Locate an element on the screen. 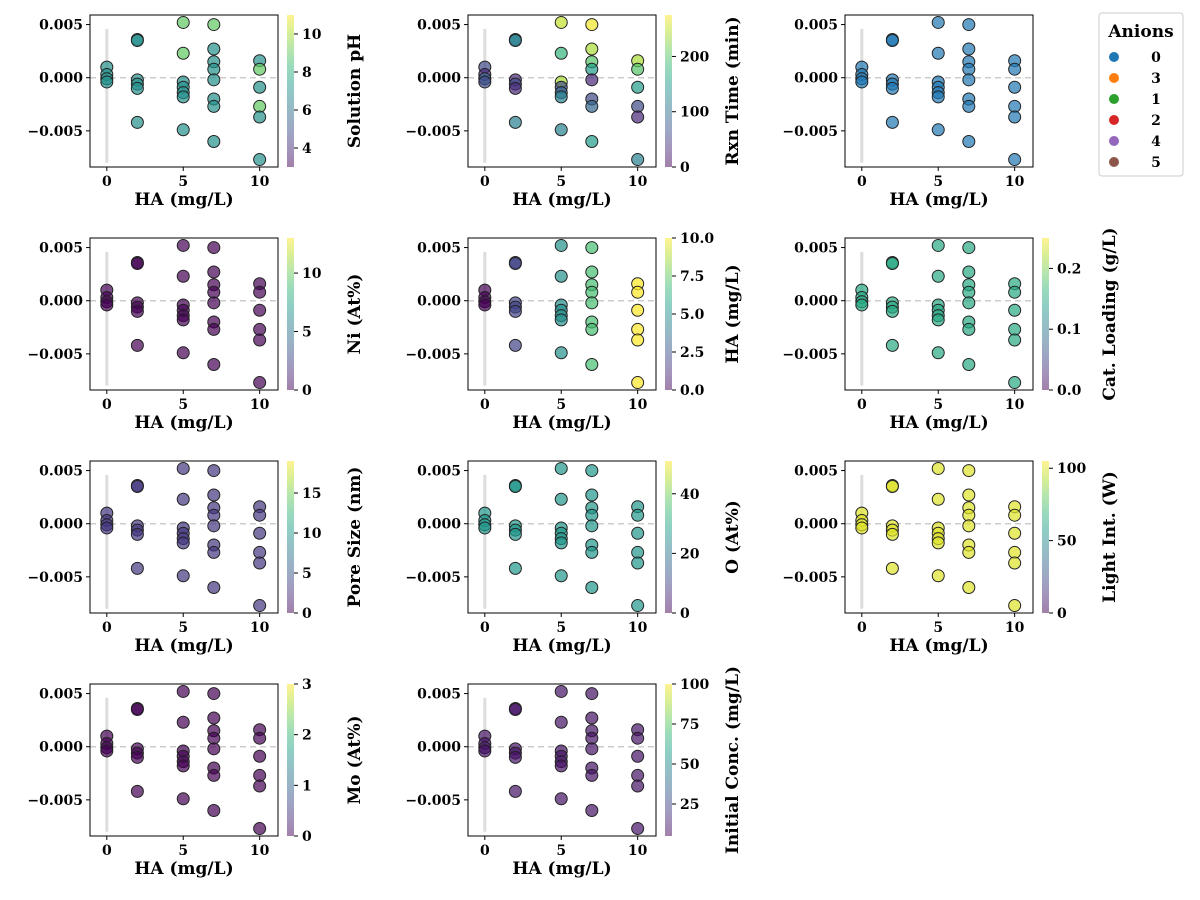  colorbar-tick-label: 2 is located at coordinates (307, 736).